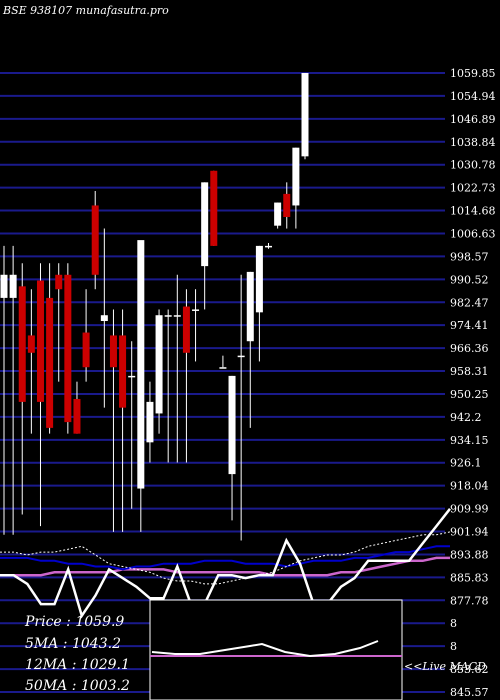  I want to click on y-tick-label: 901.94, so click(469, 532).